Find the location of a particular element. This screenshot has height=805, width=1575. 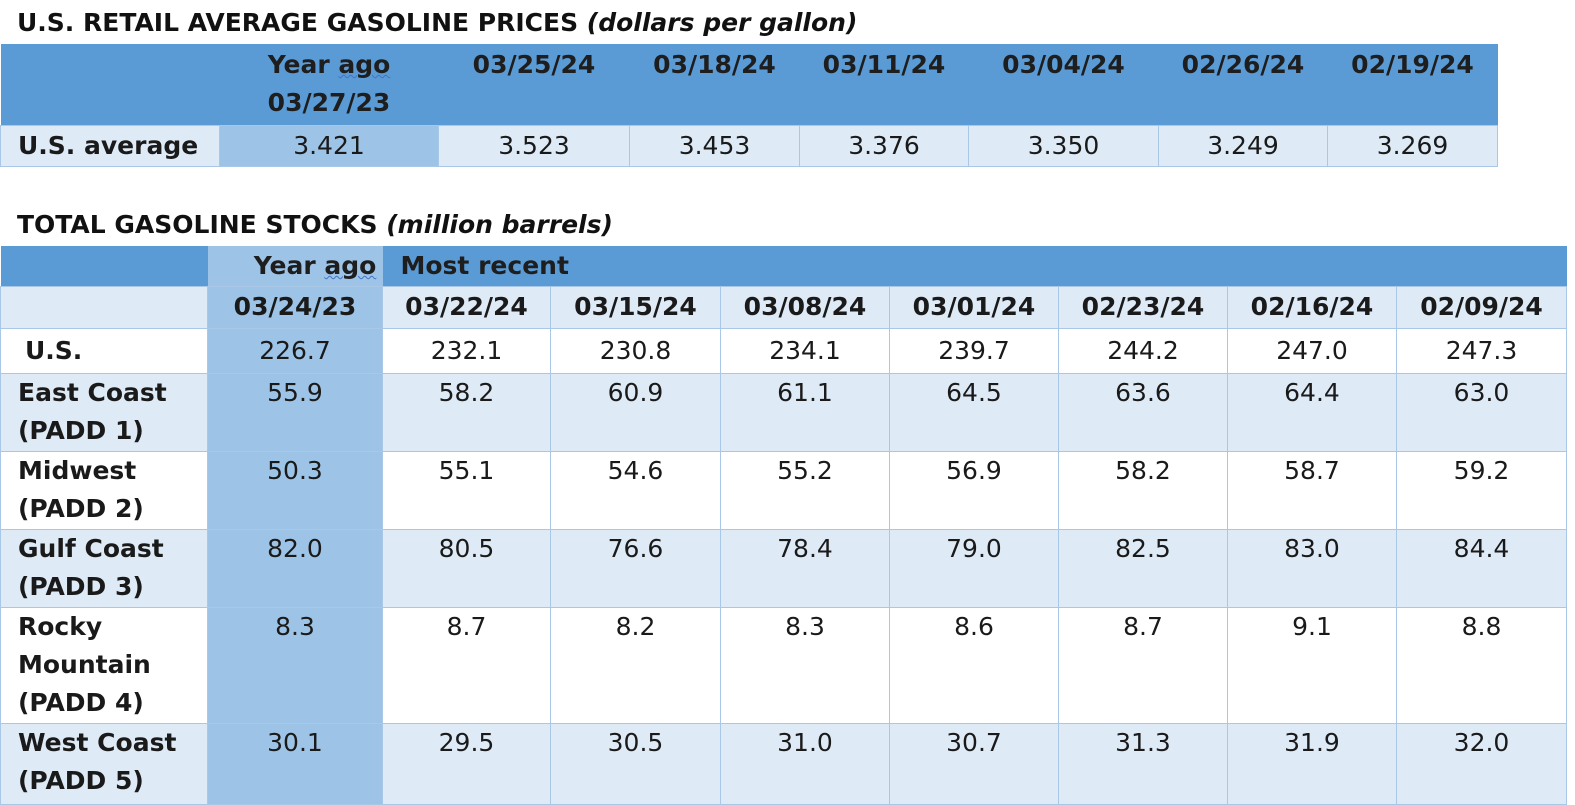

stocks-value: 31.3 is located at coordinates (1143, 764).